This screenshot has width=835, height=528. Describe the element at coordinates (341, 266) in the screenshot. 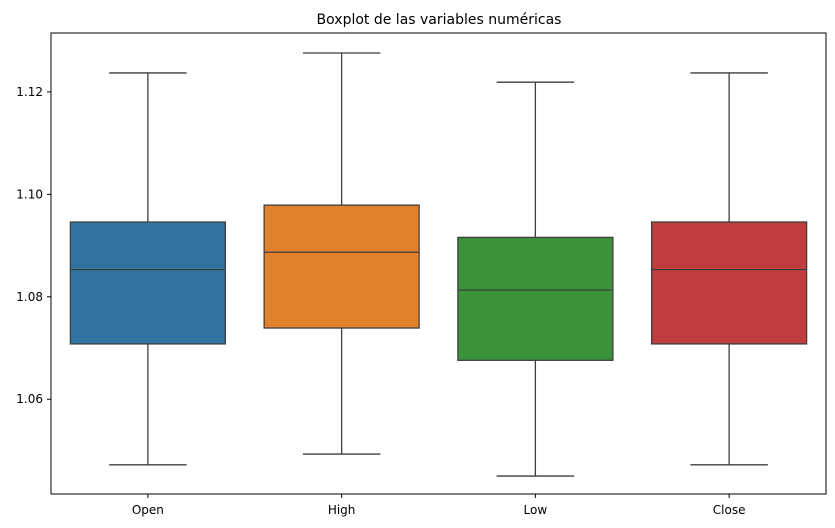

I see `box-high` at that location.